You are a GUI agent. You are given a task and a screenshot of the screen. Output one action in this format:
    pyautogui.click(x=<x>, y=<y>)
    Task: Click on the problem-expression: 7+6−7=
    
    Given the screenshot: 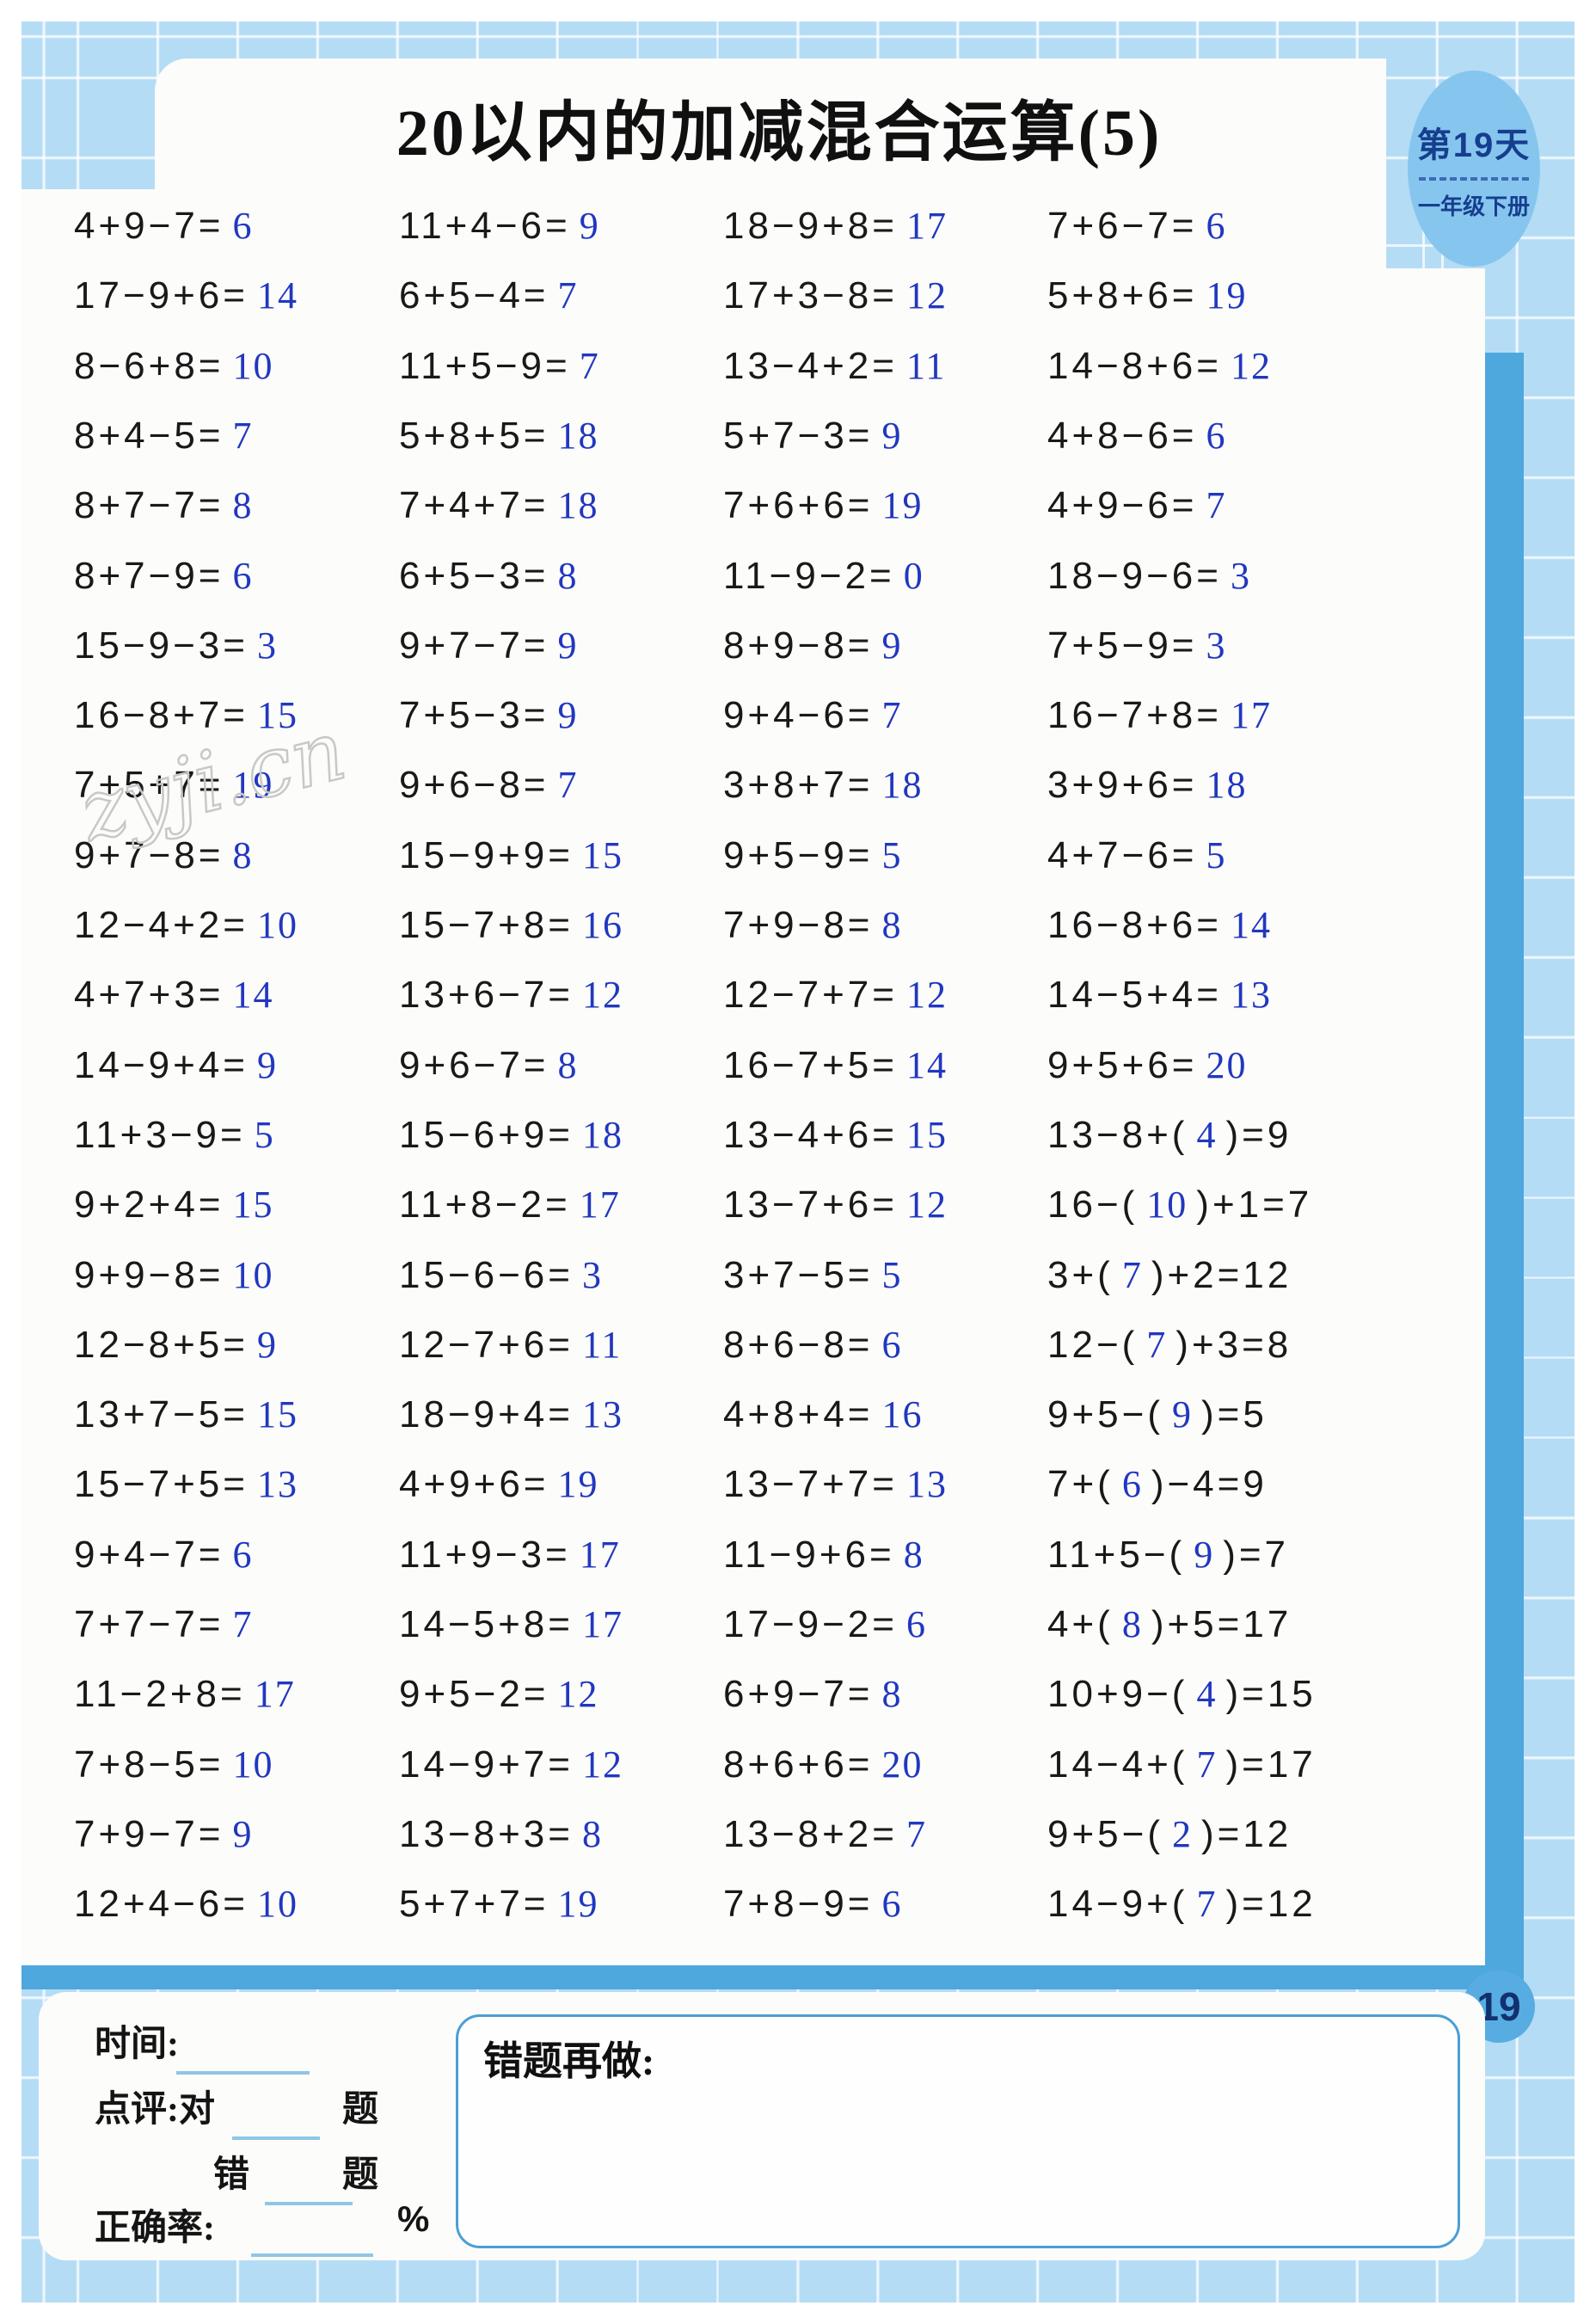 What is the action you would take?
    pyautogui.click(x=1122, y=226)
    